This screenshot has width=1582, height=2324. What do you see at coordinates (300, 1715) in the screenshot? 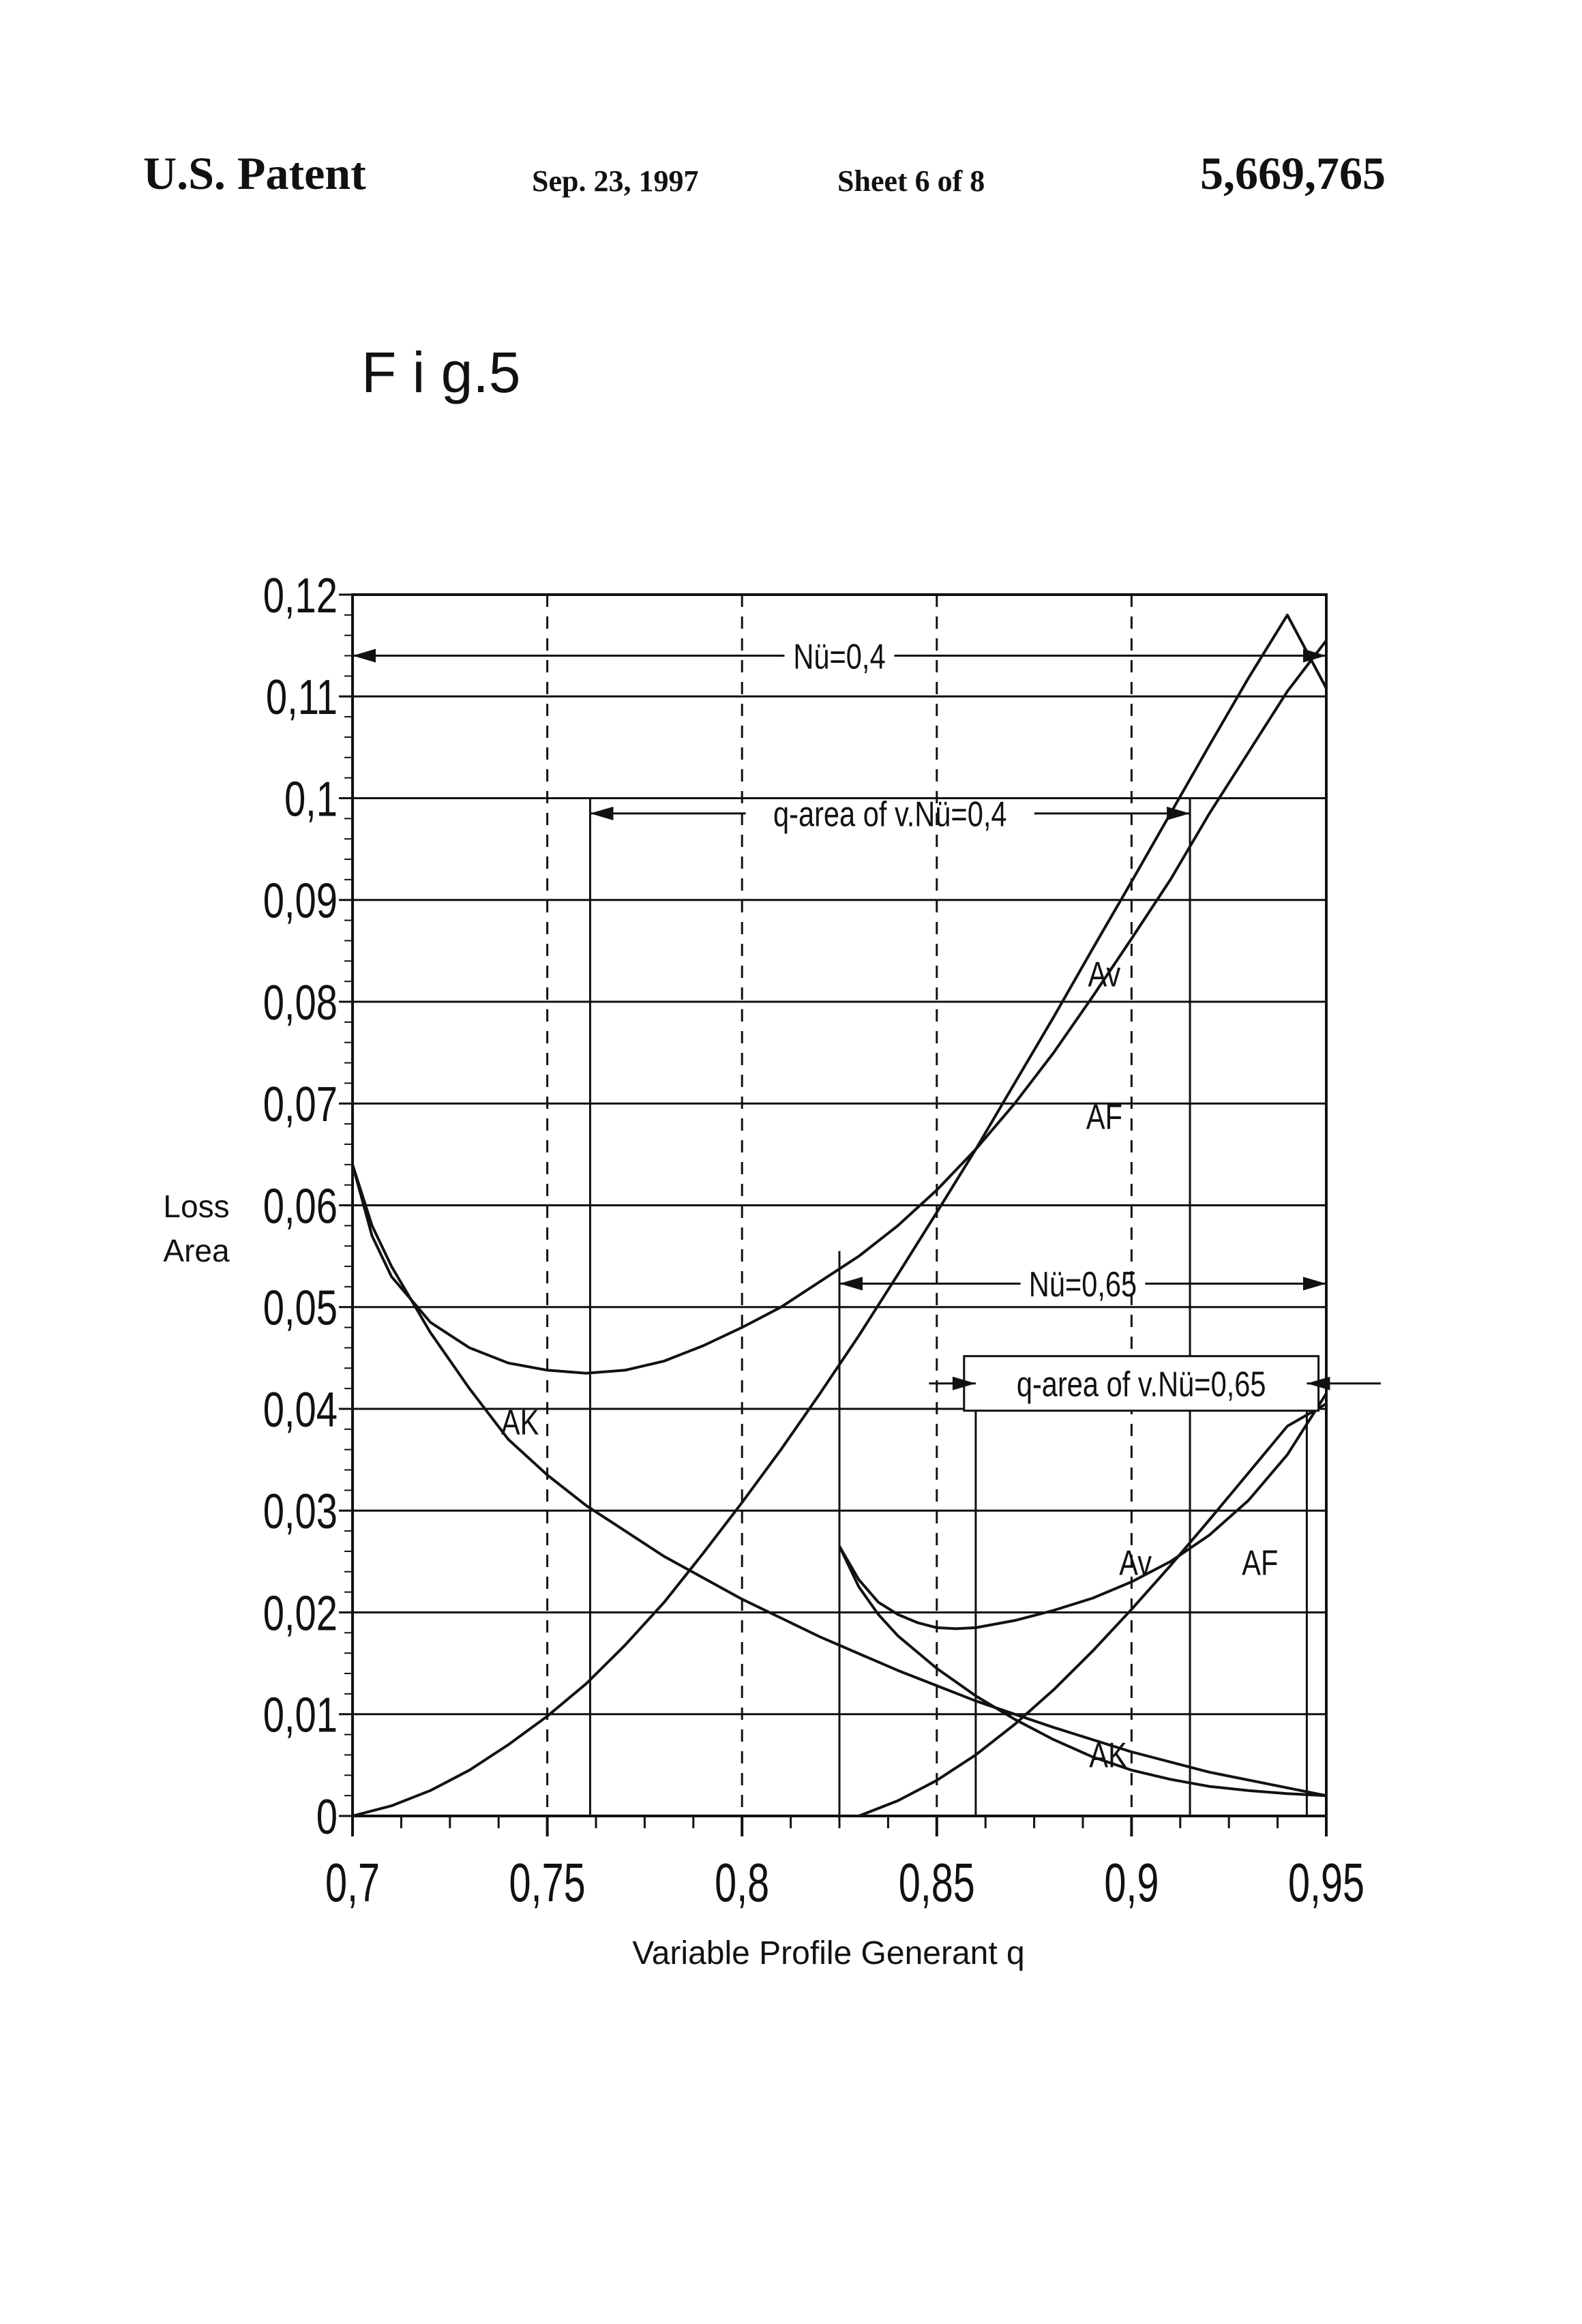
I see `y-tick-label: 0,01` at bounding box center [300, 1715].